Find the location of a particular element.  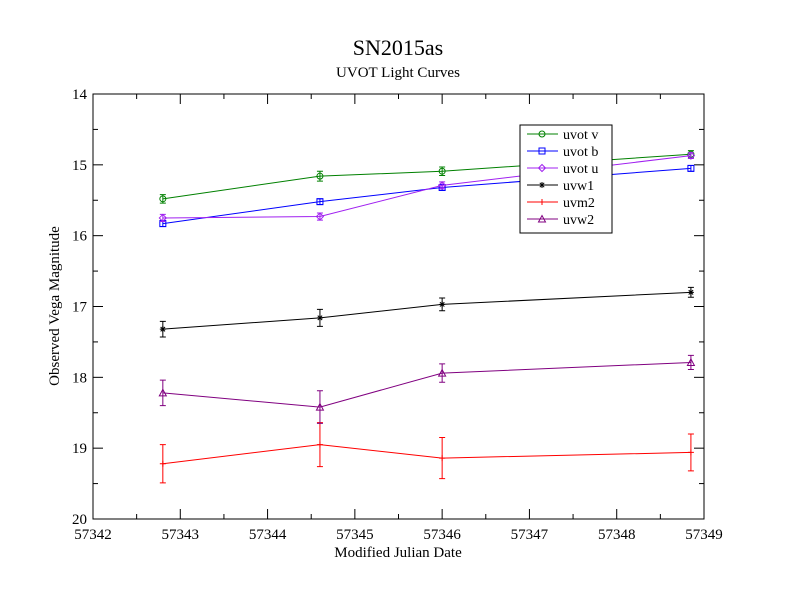

x-tick-label: 57345 is located at coordinates (355, 535).